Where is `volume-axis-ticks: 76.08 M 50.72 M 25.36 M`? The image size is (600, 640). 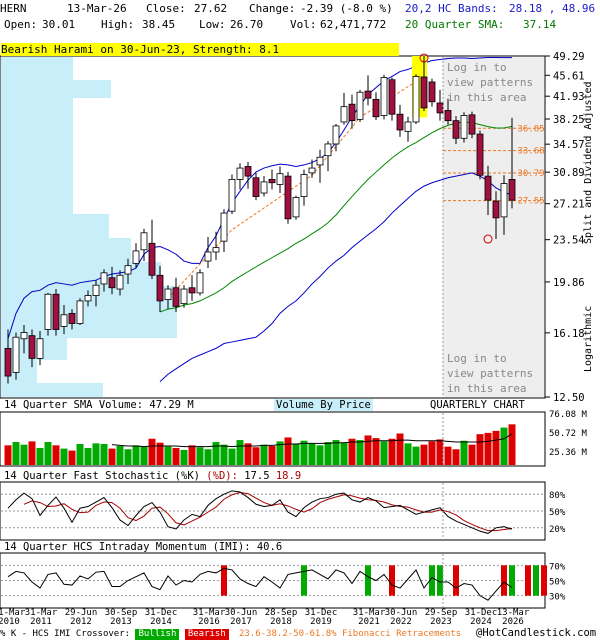
volume-axis-ticks: 76.08 M 50.72 M 25.36 M is located at coordinates (568, 434).